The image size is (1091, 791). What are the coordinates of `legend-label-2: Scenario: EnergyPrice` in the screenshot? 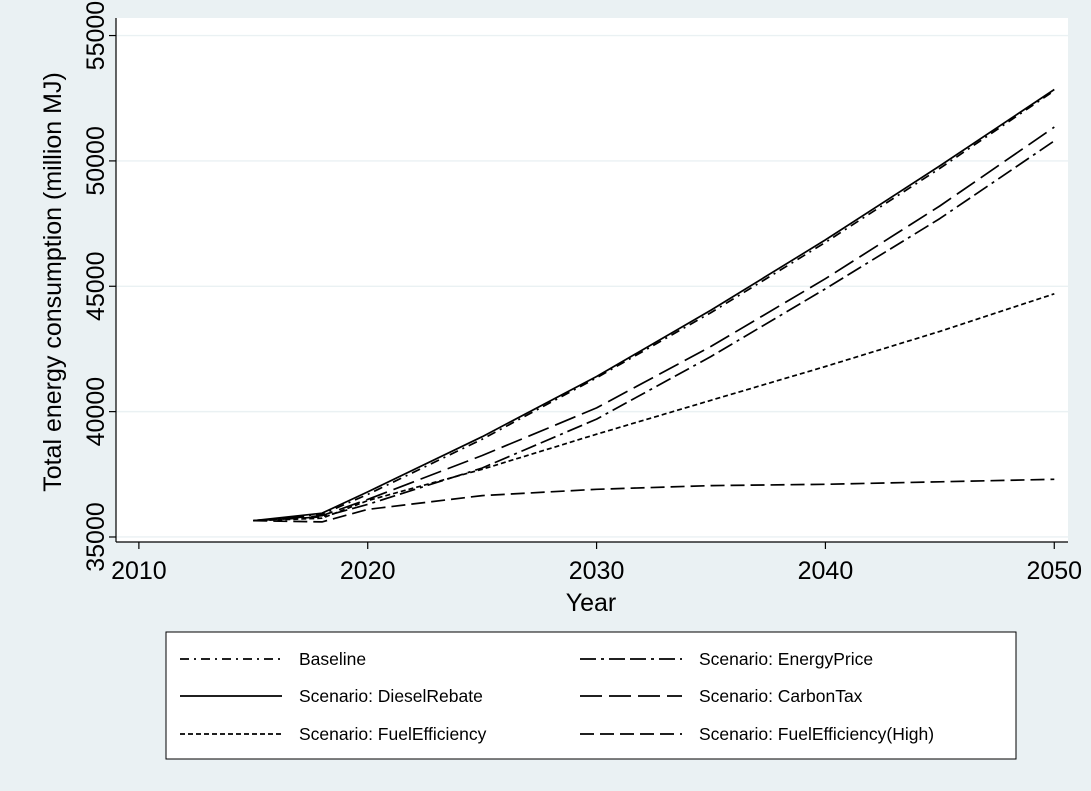 It's located at (786, 659).